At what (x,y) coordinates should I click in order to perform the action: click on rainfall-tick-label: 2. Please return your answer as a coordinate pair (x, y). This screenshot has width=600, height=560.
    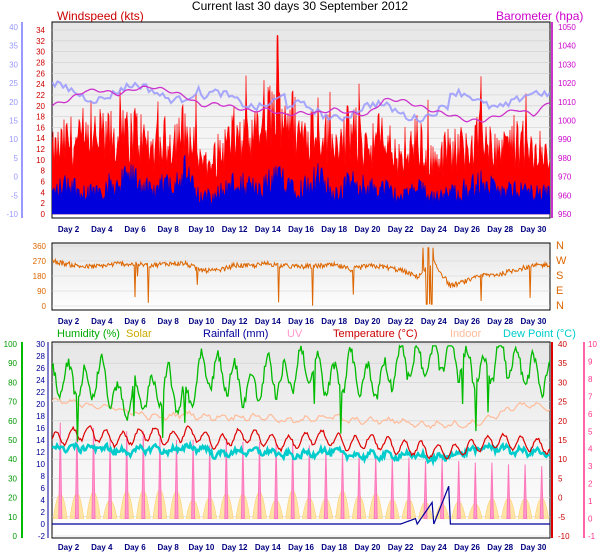
    Looking at the image, I should click on (43, 512).